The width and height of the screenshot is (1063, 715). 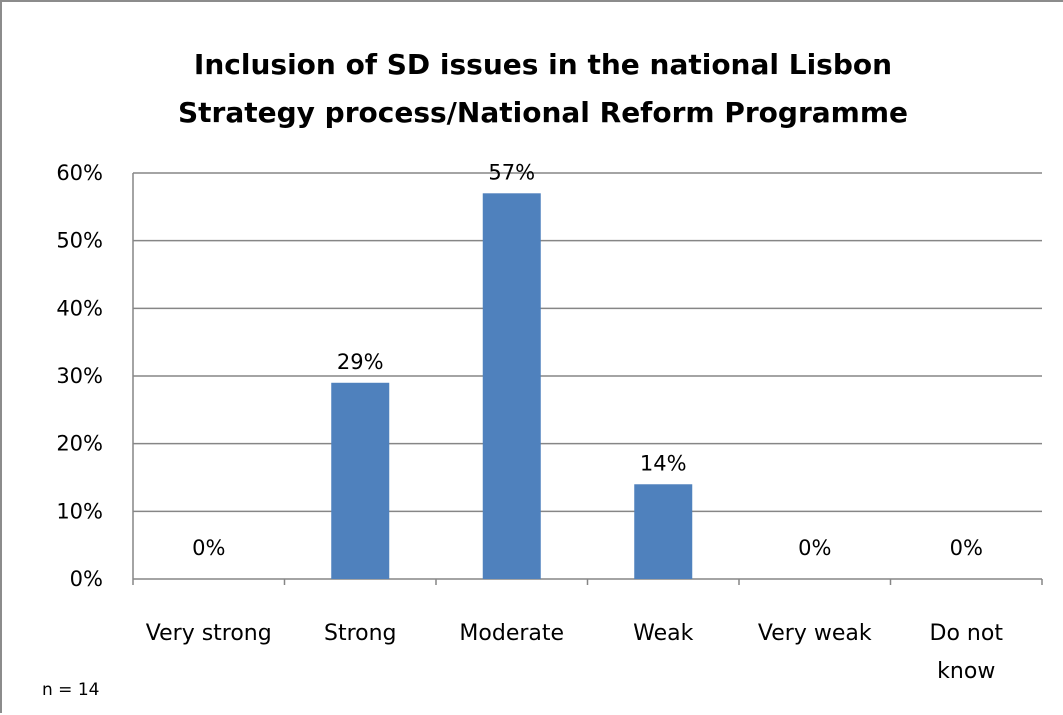 I want to click on x-category-label: Strong, so click(x=360, y=633).